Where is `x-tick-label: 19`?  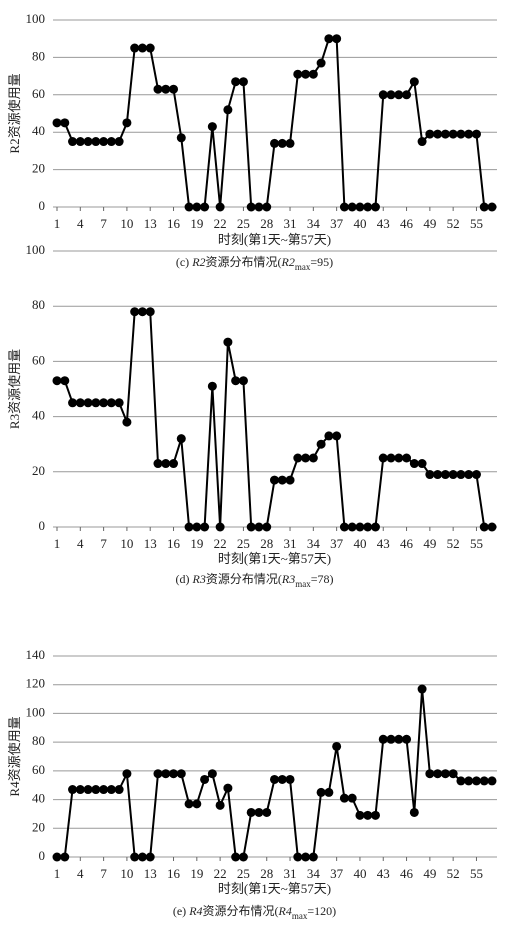
x-tick-label: 19 is located at coordinates (196, 873).